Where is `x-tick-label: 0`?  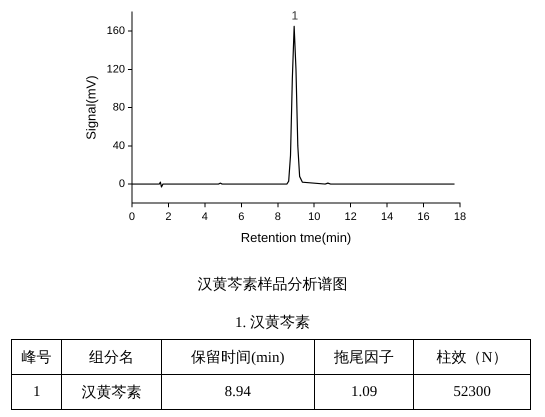
x-tick-label: 0 is located at coordinates (132, 216).